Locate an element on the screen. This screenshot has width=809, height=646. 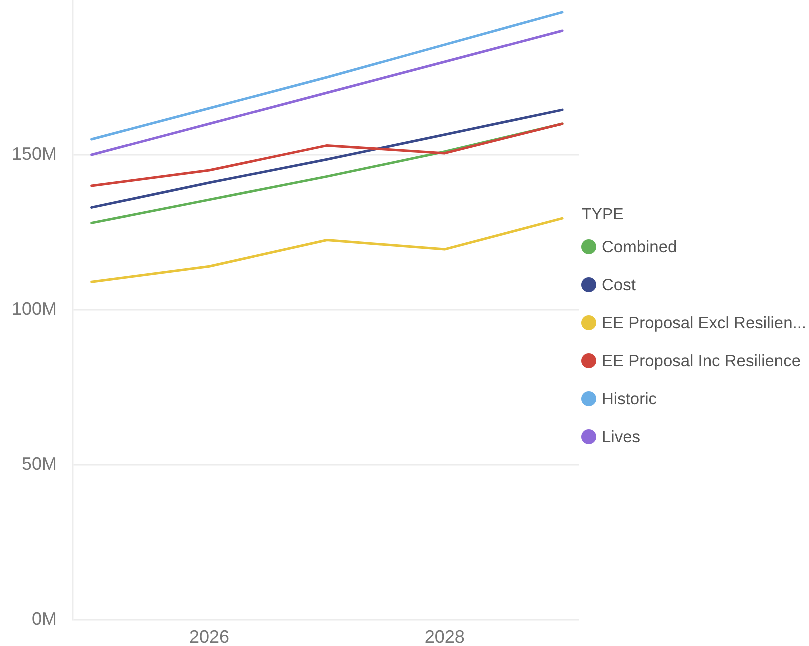
legend-label: EE Proposal Inc Resilience is located at coordinates (702, 361).